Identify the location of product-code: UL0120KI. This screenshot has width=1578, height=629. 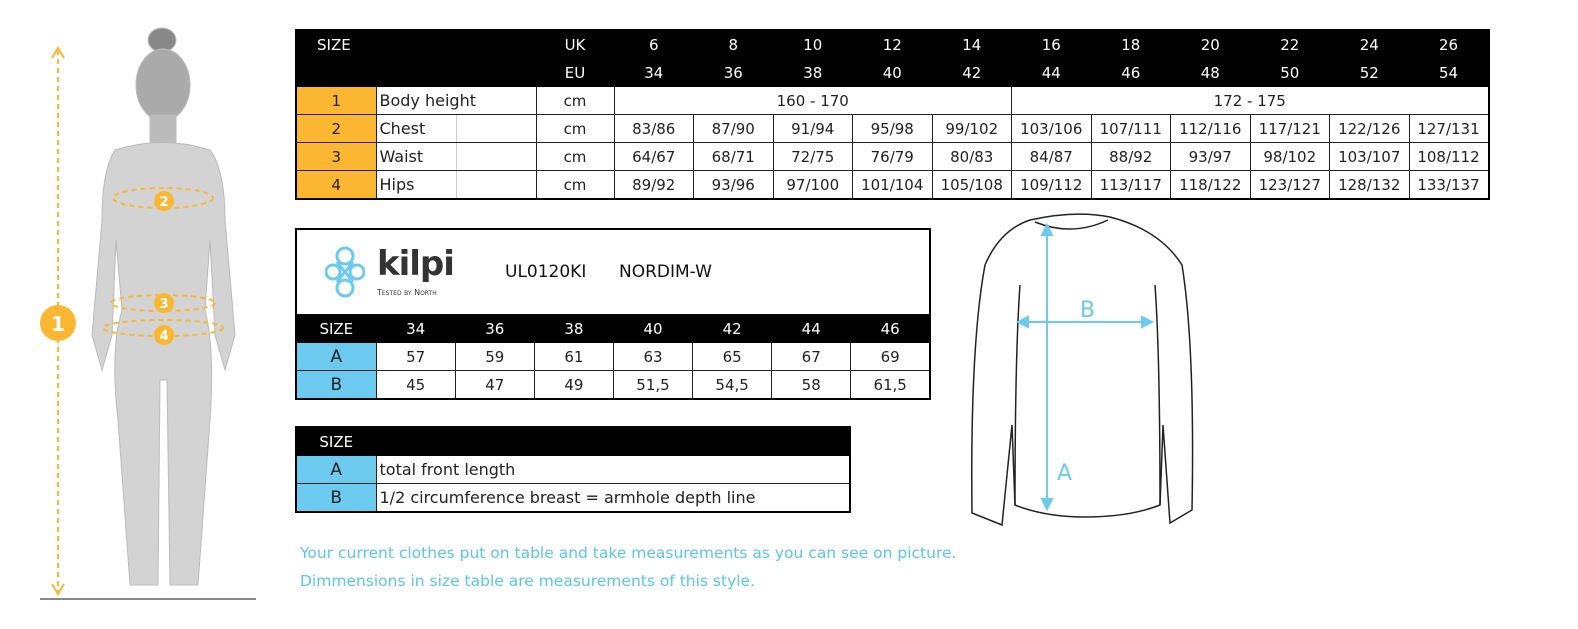
(546, 272).